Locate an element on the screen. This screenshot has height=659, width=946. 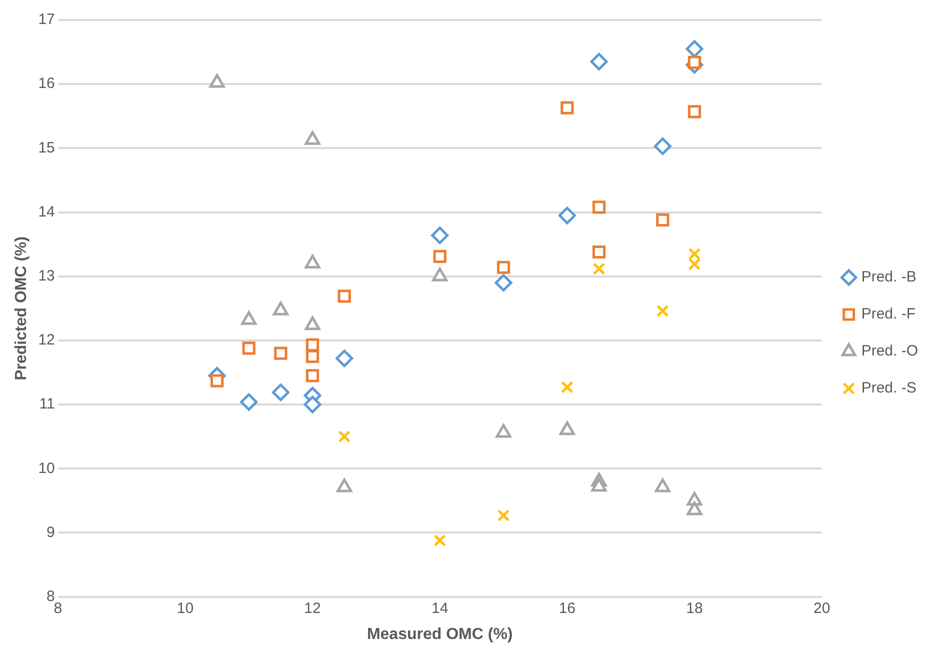
x-tick-label: 10 is located at coordinates (185, 608).